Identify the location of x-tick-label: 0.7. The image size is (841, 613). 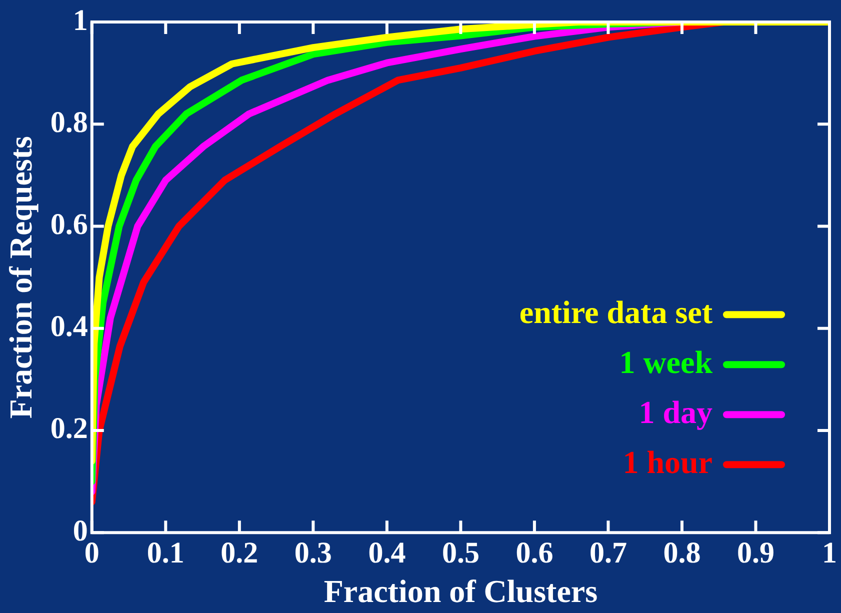
(608, 553).